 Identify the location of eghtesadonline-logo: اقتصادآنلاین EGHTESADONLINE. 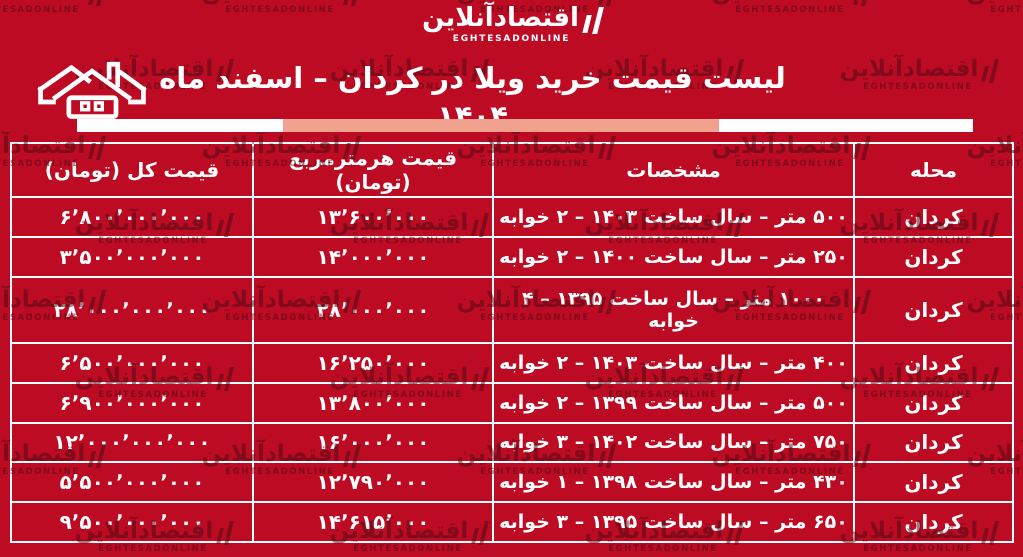
(513, 24).